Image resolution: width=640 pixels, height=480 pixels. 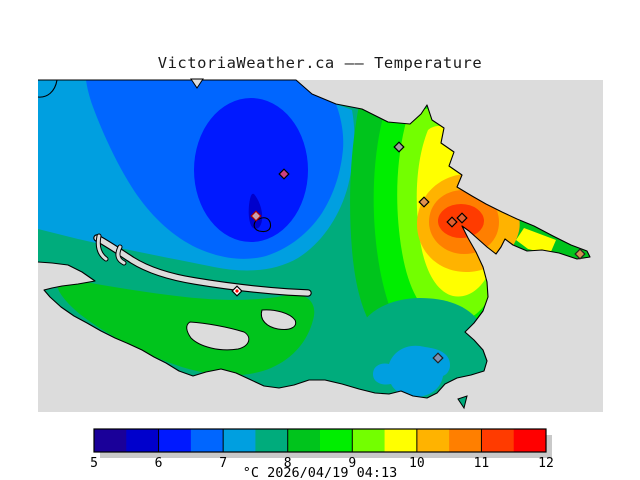 I want to click on colorbar-tick-label: 12, so click(x=546, y=463).